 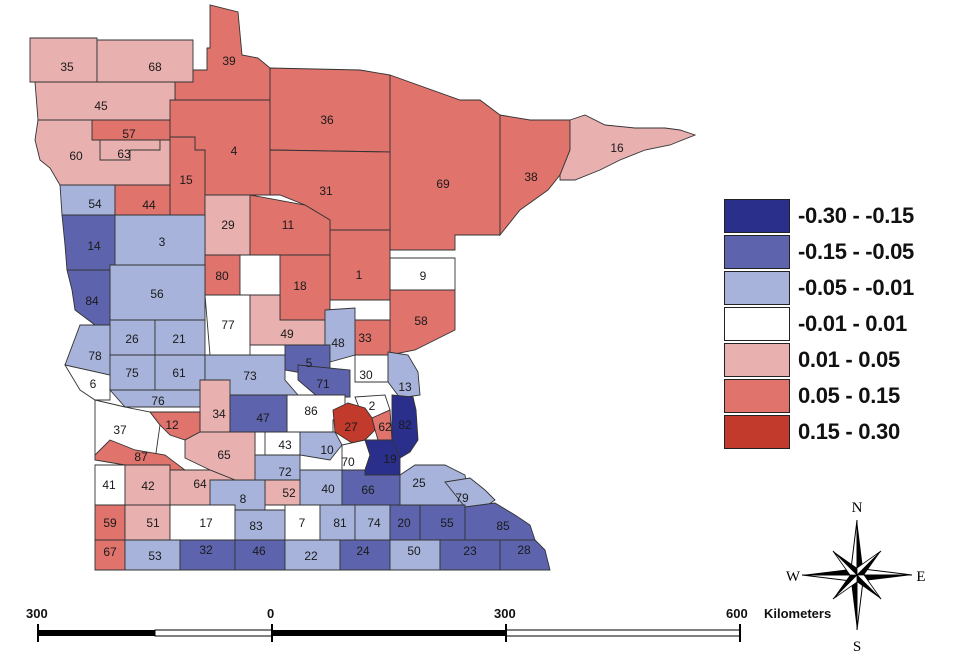 I want to click on county-label-77: 77, so click(x=228, y=325).